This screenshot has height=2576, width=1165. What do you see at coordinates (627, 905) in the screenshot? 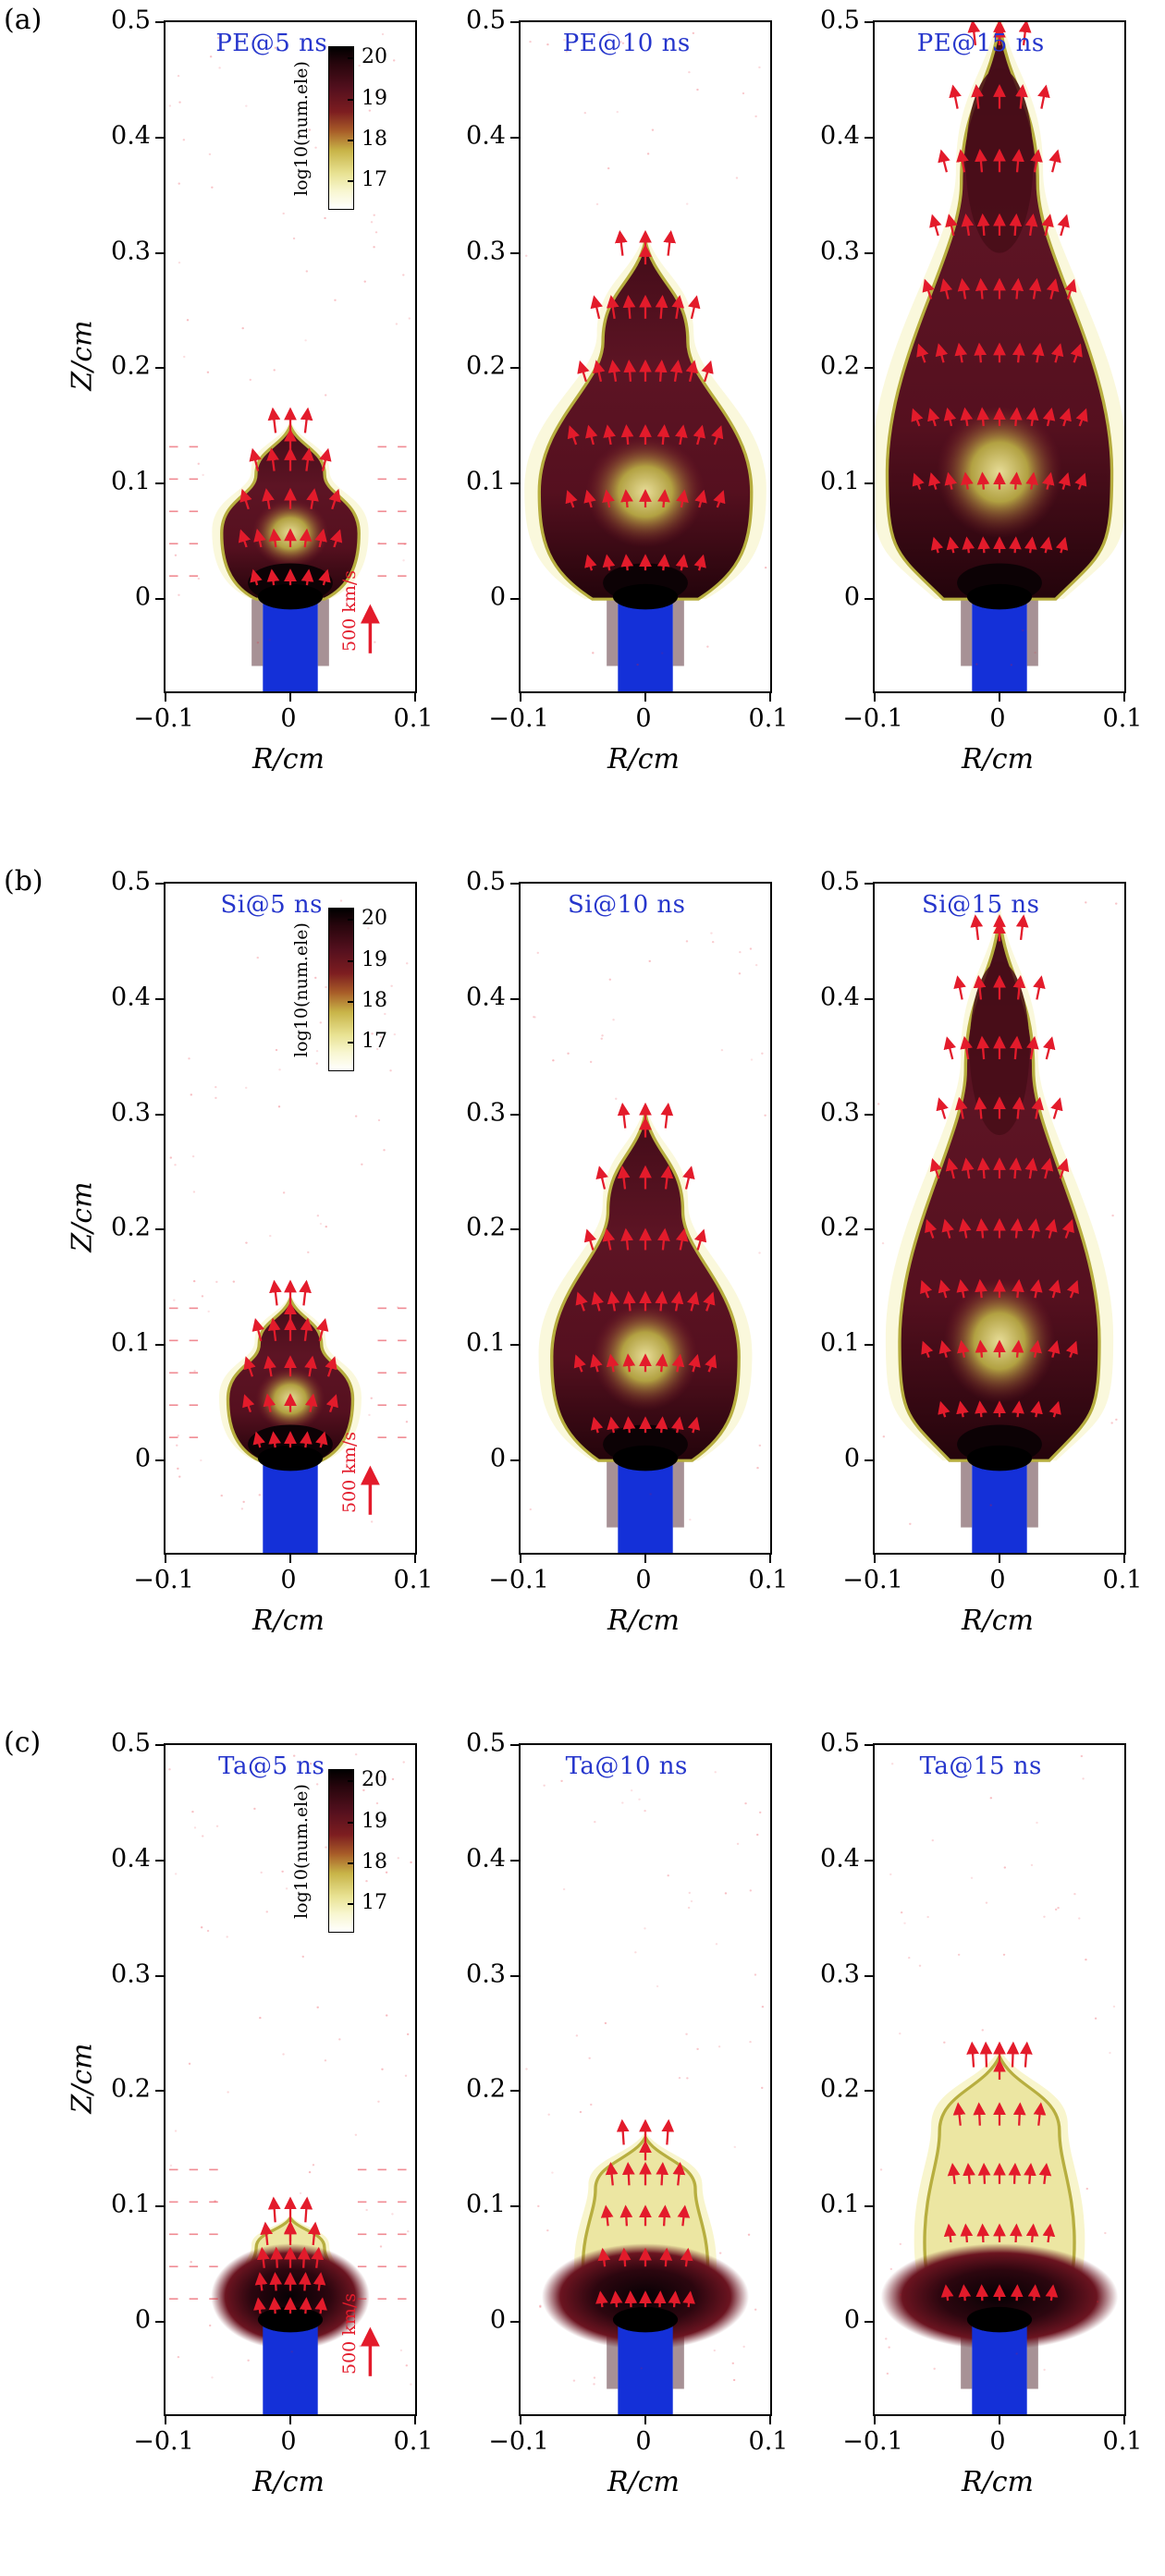
I see `panel-title: Si@10 ns` at bounding box center [627, 905].